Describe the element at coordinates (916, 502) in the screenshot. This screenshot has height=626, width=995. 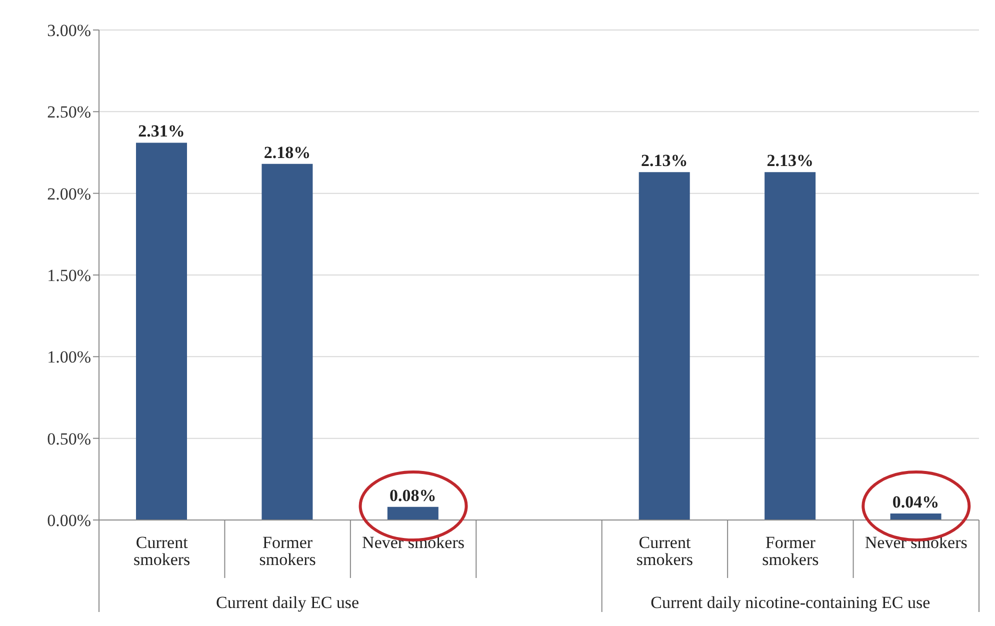
I see `data-label: 0.04%` at that location.